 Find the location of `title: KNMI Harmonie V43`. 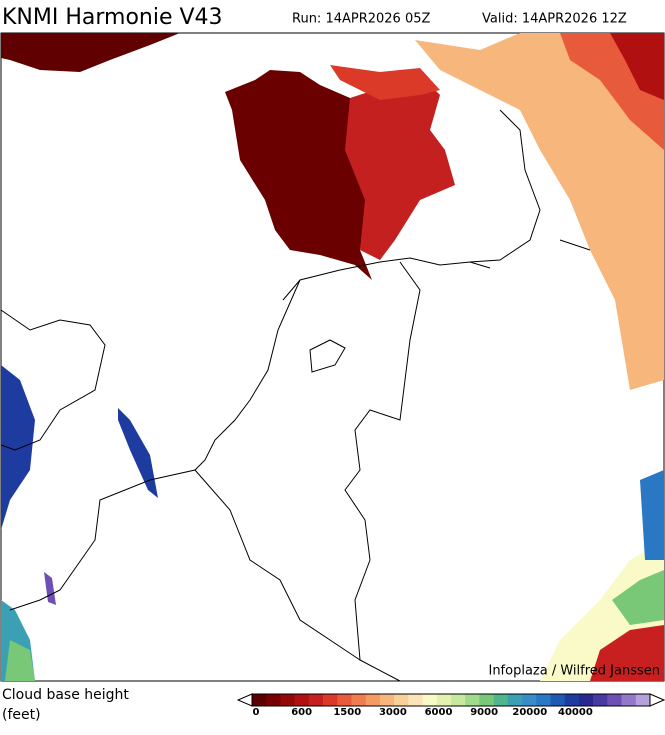

title: KNMI Harmonie V43 is located at coordinates (112, 17).